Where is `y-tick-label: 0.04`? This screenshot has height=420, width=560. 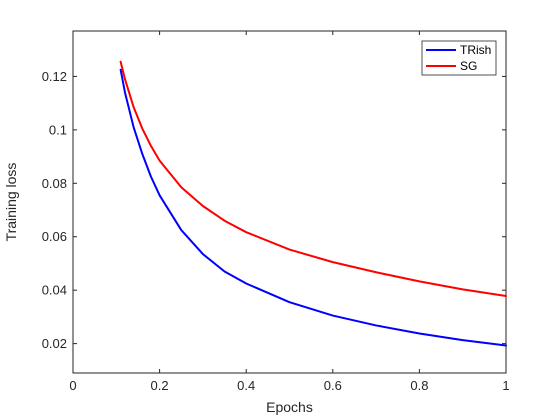 y-tick-label: 0.04 is located at coordinates (54, 290).